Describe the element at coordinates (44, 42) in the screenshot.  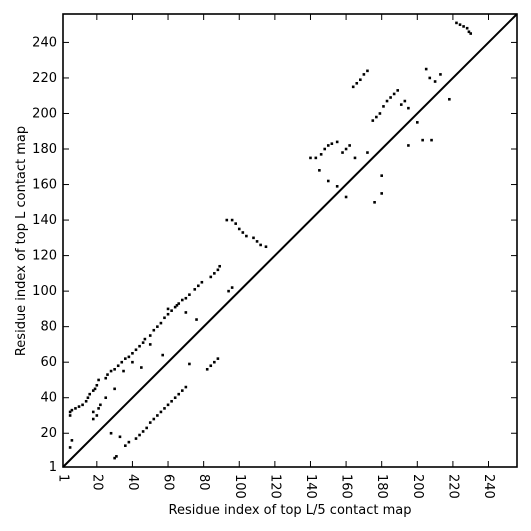
I see `y-tick-label: 240` at that location.